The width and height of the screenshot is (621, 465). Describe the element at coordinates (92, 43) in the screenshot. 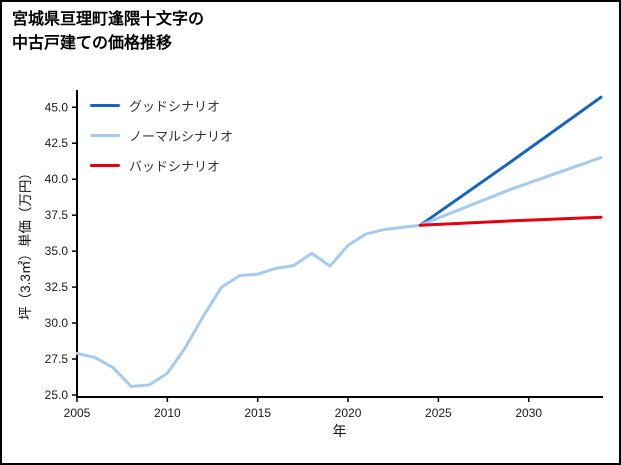

I see `title-line-2: 中古戸建ての価格推移` at that location.